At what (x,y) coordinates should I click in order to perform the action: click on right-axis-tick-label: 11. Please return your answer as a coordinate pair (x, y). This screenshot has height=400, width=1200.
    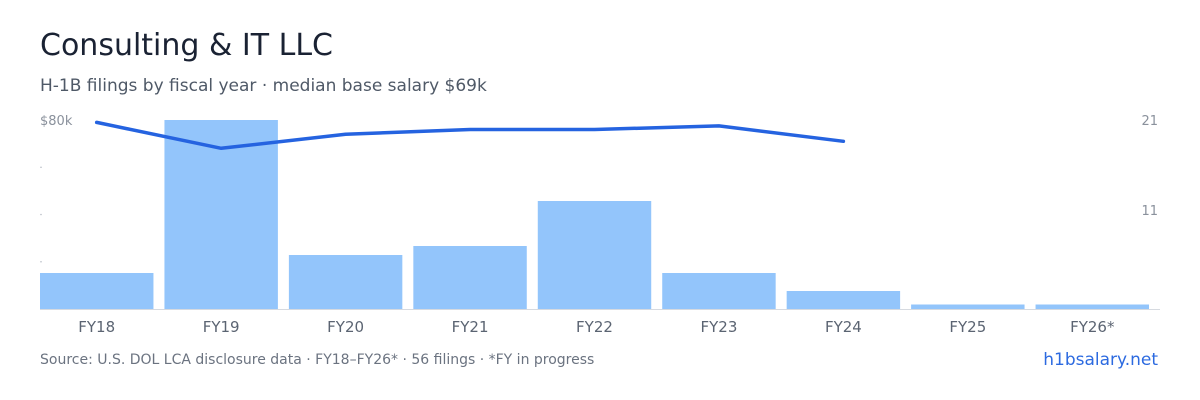
    Looking at the image, I should click on (1149, 211).